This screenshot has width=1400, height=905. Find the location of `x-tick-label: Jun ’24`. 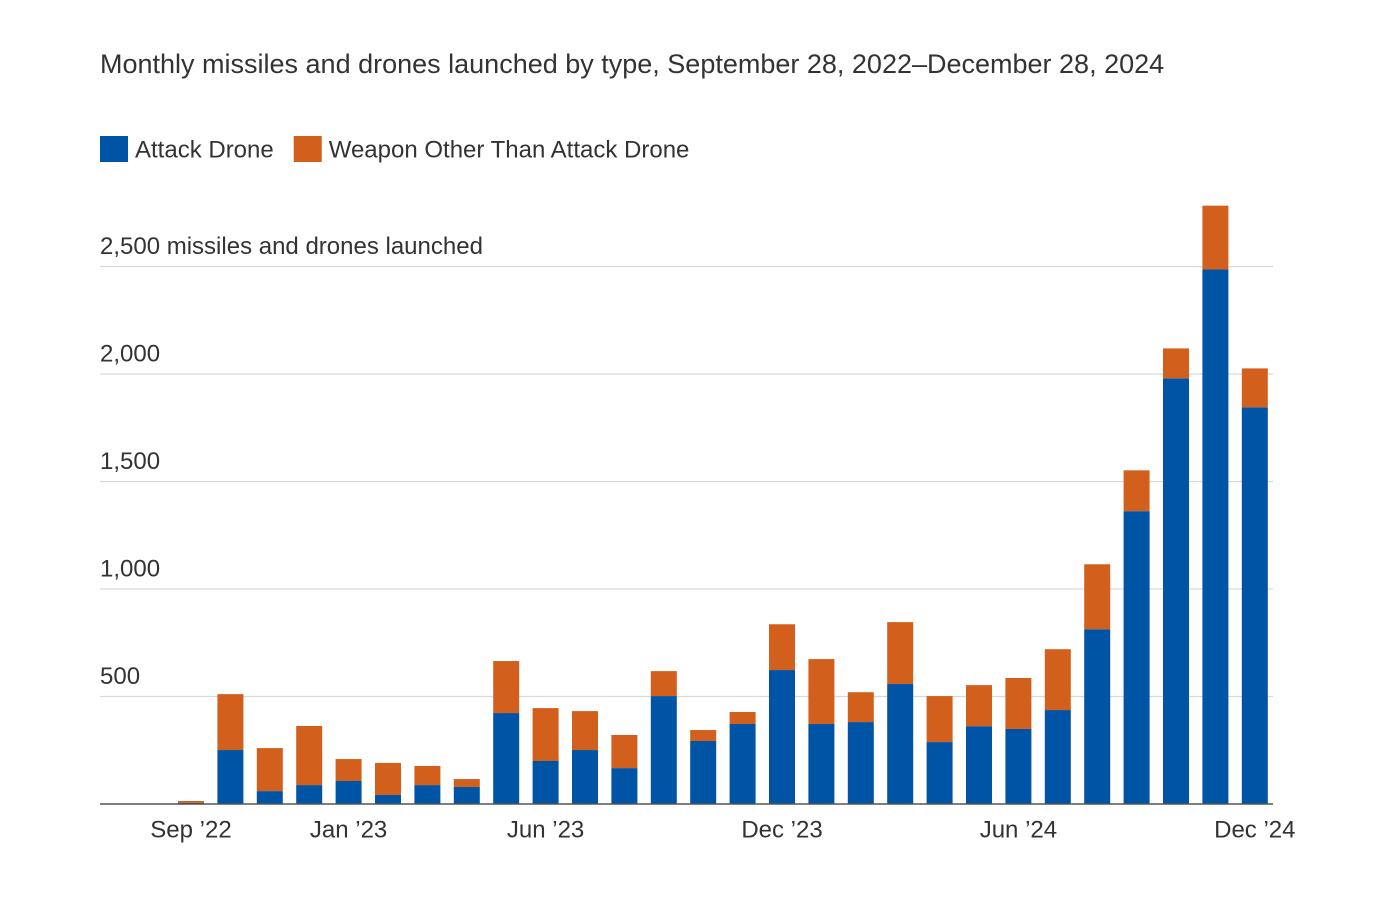

x-tick-label: Jun ’24 is located at coordinates (1018, 829).